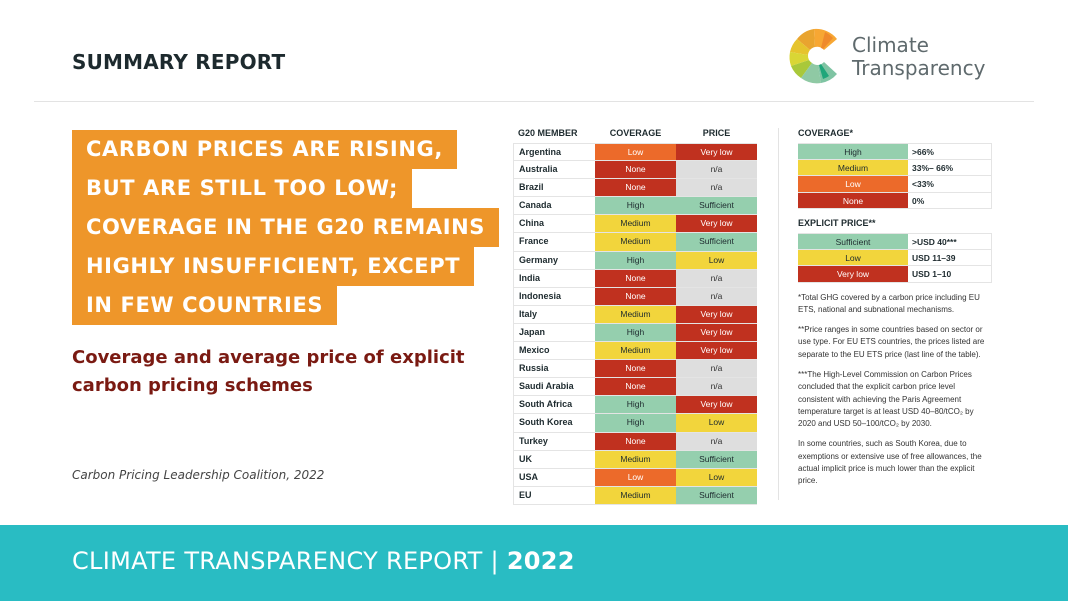  What do you see at coordinates (554, 152) in the screenshot?
I see `country-cell: Argentina` at bounding box center [554, 152].